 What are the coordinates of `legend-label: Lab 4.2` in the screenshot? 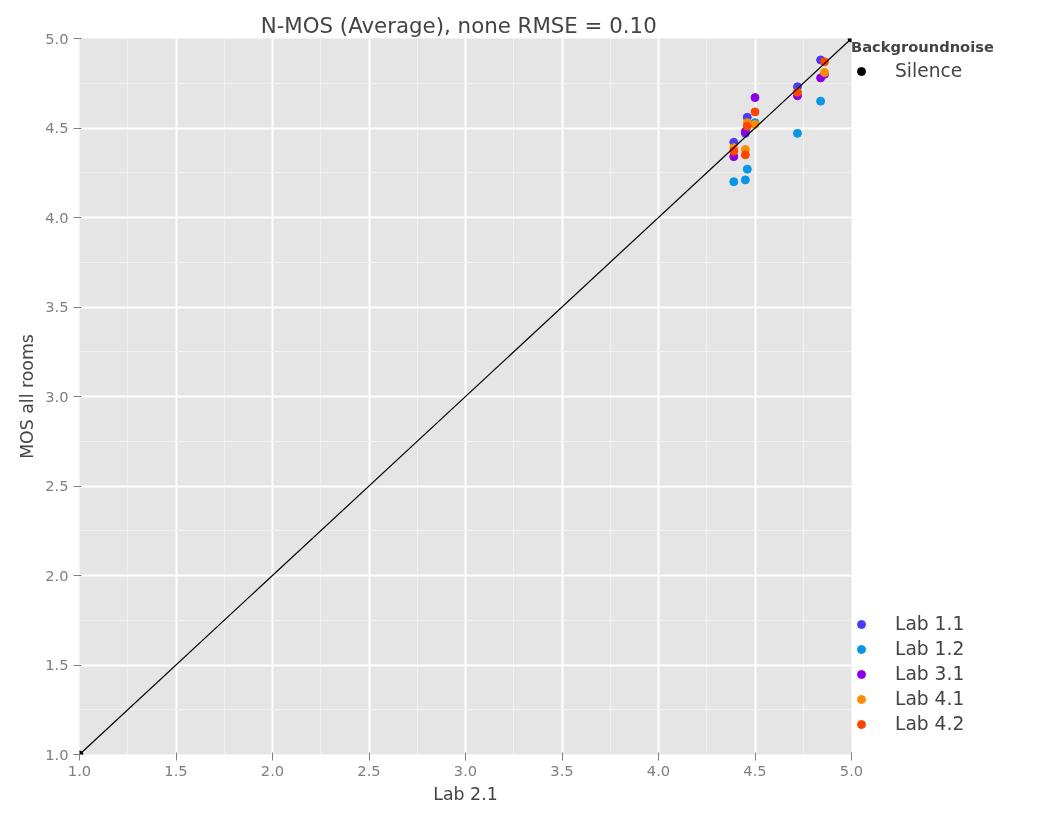 It's located at (930, 723).